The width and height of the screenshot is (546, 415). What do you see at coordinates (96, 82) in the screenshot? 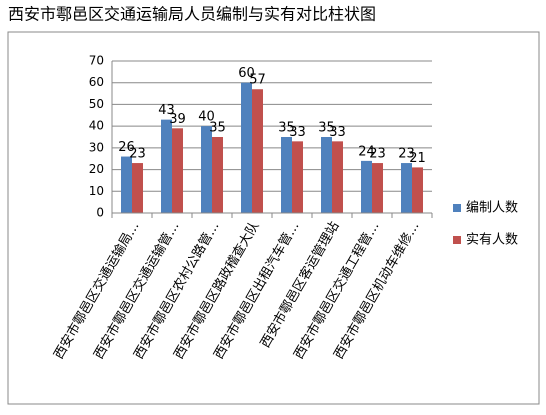
I see `y-tick-label: 60` at bounding box center [96, 82].